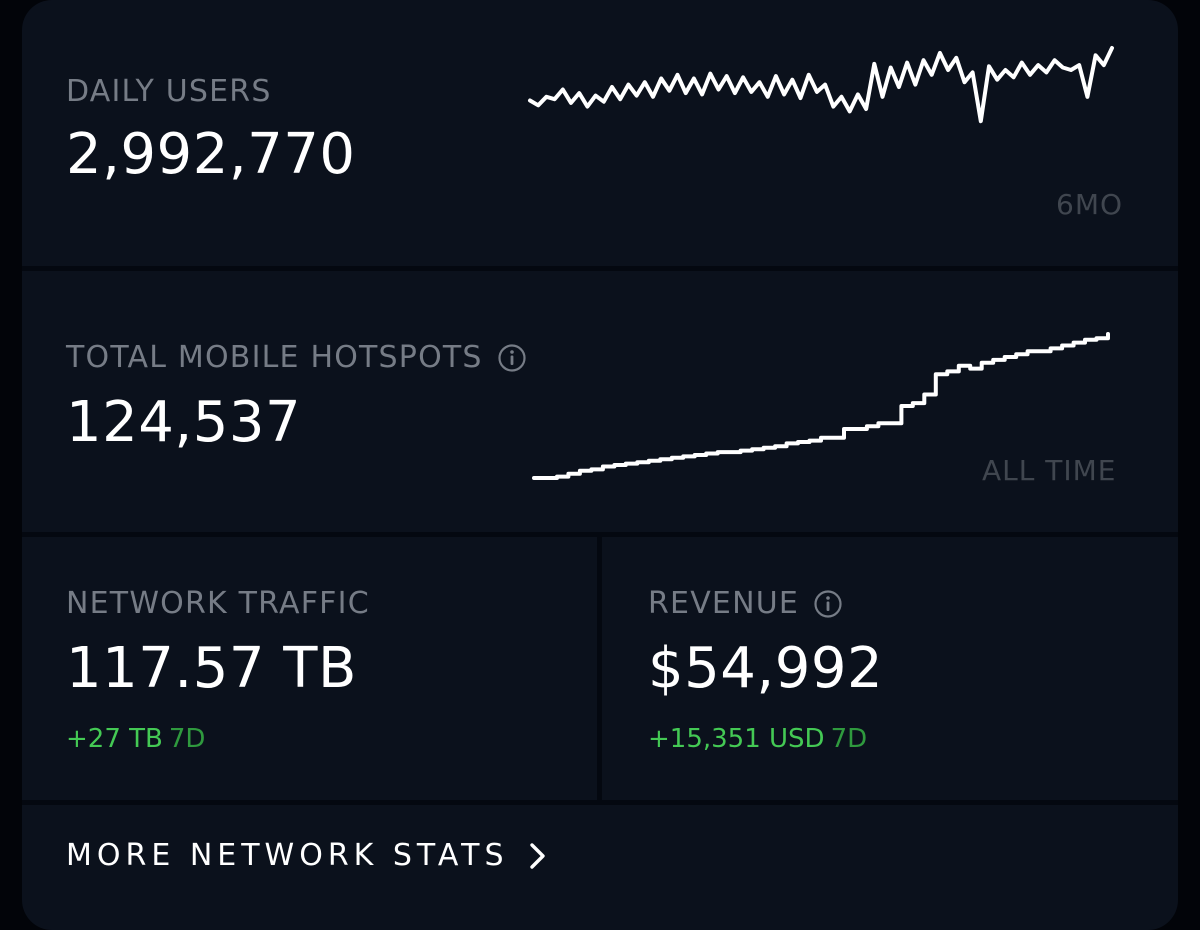 This screenshot has height=930, width=1200. What do you see at coordinates (1090, 204) in the screenshot?
I see `daily-users-period: 6MO` at bounding box center [1090, 204].